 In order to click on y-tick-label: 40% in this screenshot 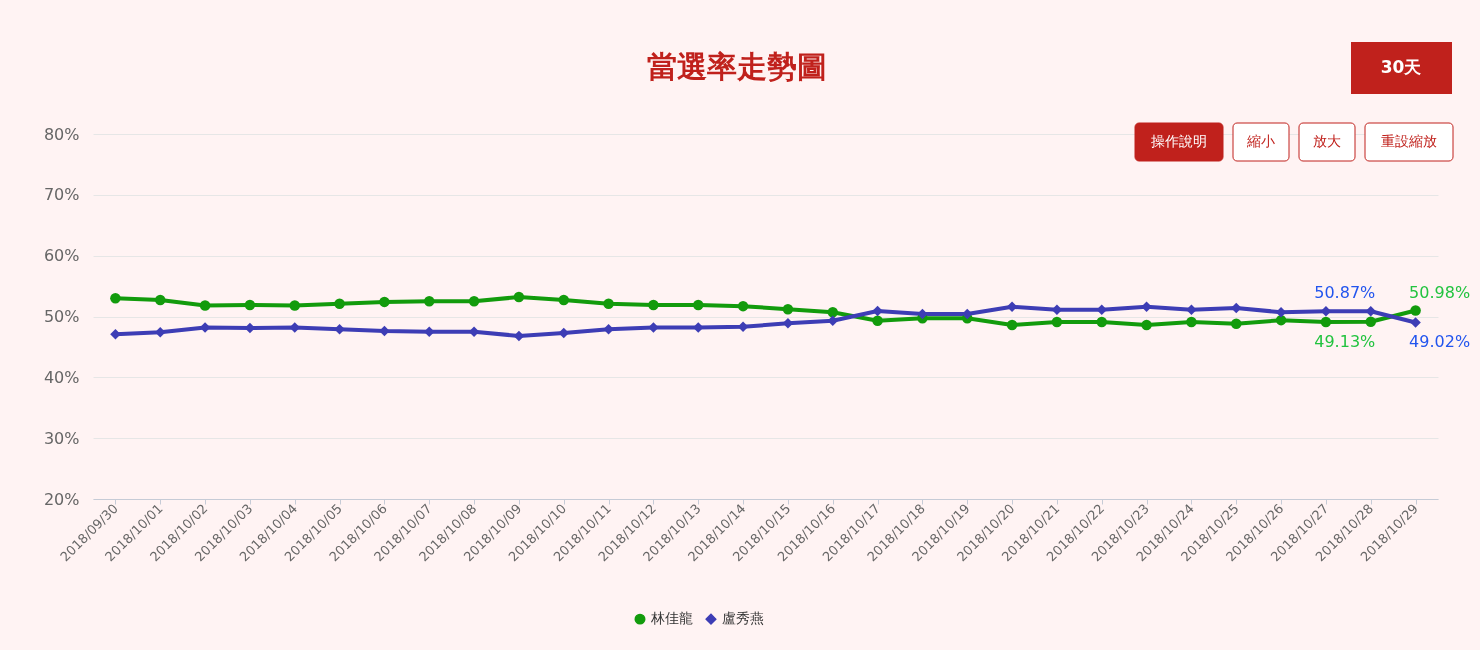, I will do `click(61, 377)`.